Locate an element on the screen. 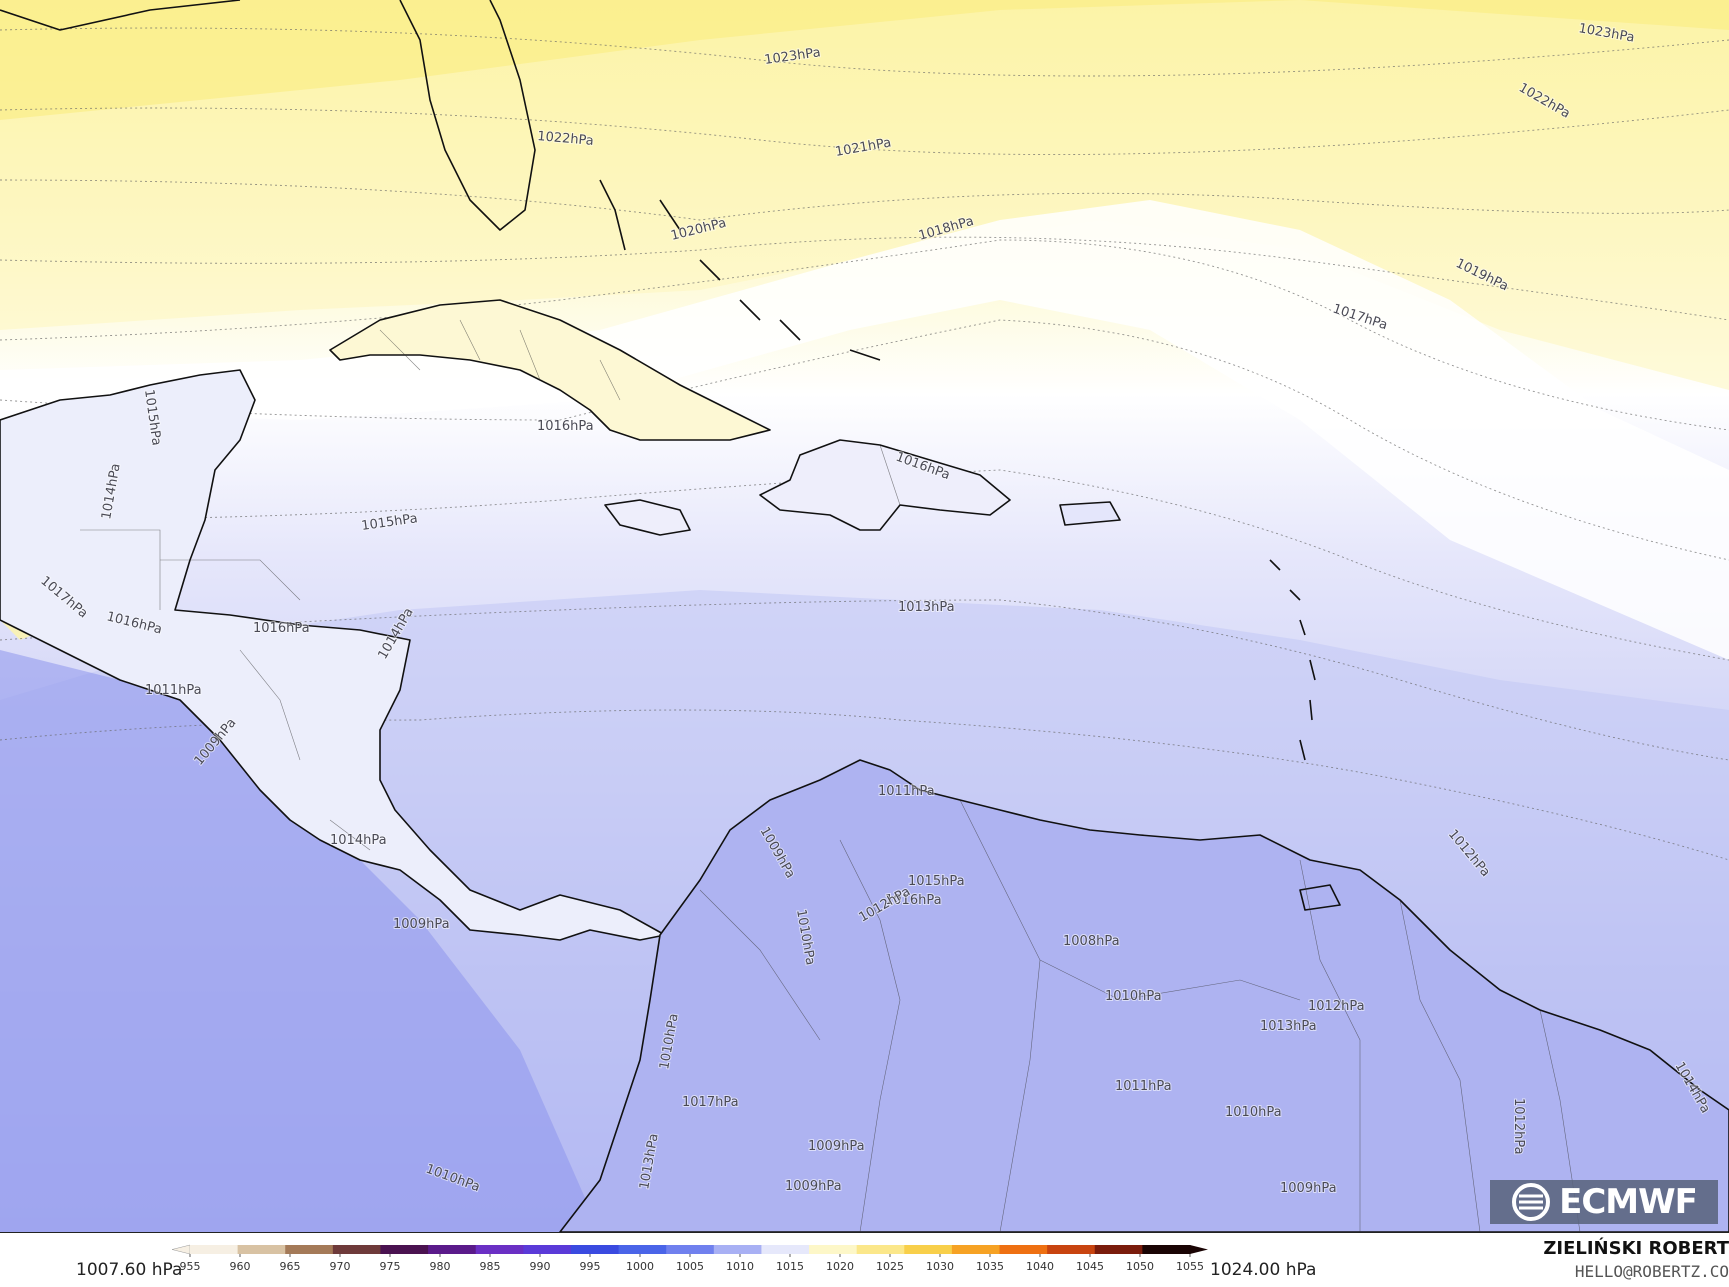 This screenshot has height=1287, width=1729. colorbar-tick-label: 1050 is located at coordinates (1140, 1266).